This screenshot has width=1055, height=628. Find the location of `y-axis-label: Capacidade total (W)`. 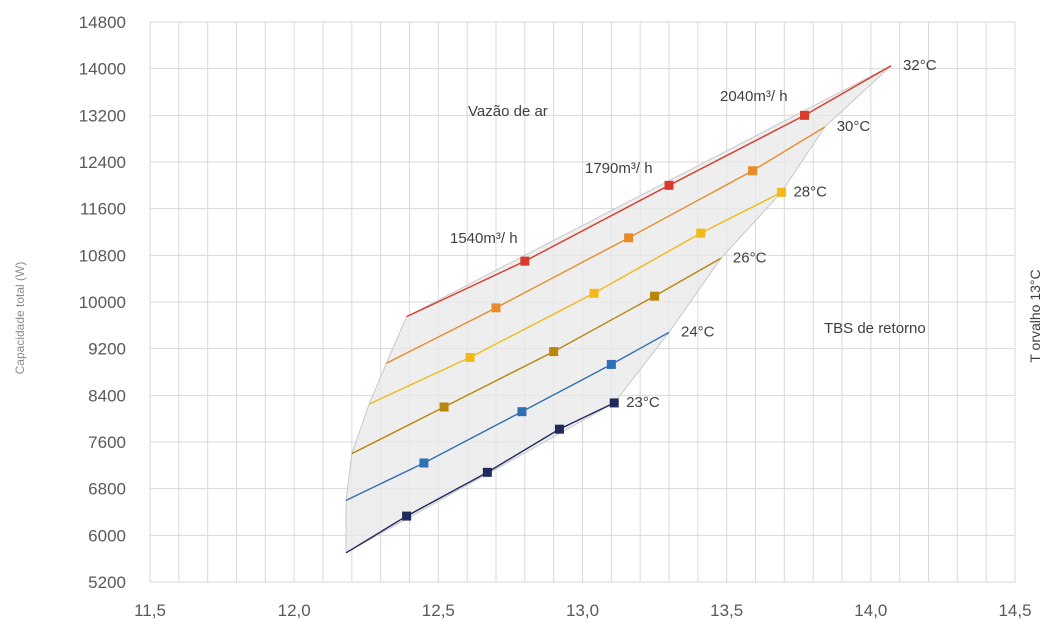

y-axis-label: Capacidade total (W) is located at coordinates (20, 318).